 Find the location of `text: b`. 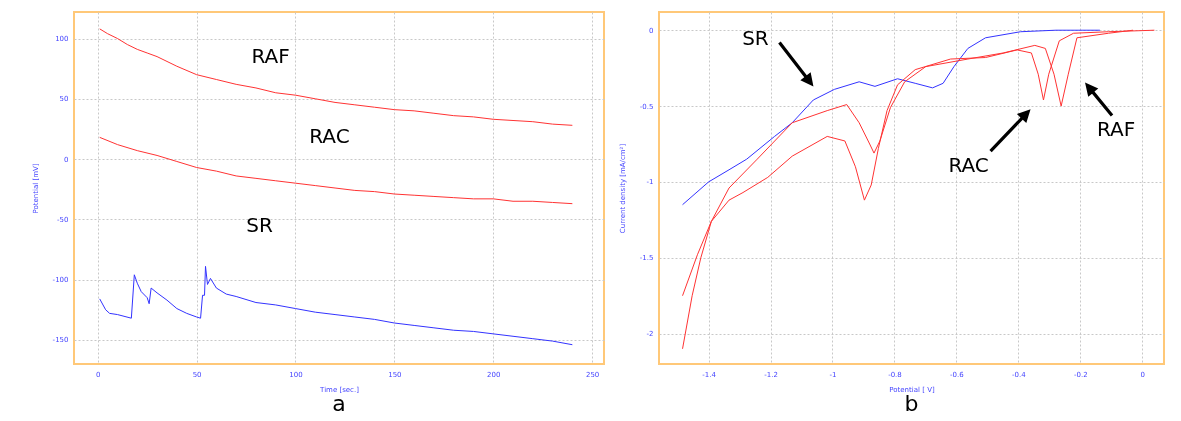

text: b is located at coordinates (911, 403).